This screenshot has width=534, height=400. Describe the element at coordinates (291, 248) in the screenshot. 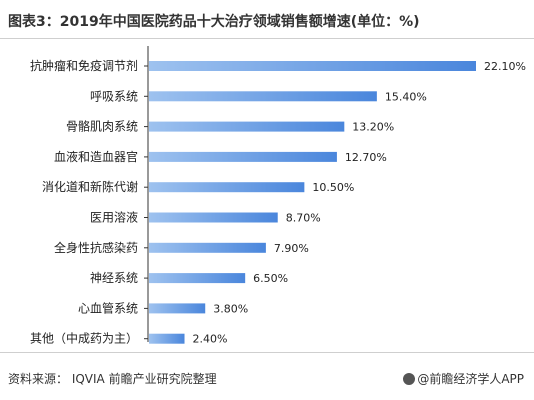

I see `value-label: 7.90%` at that location.